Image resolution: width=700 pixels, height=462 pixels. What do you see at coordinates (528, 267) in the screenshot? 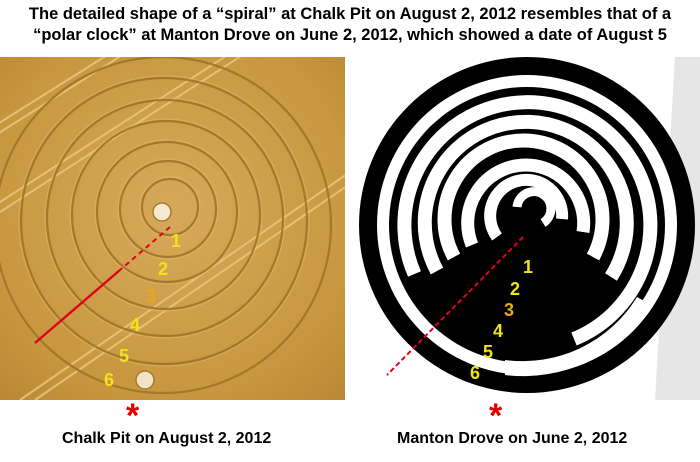
I see `right-label-1: 1` at bounding box center [528, 267].